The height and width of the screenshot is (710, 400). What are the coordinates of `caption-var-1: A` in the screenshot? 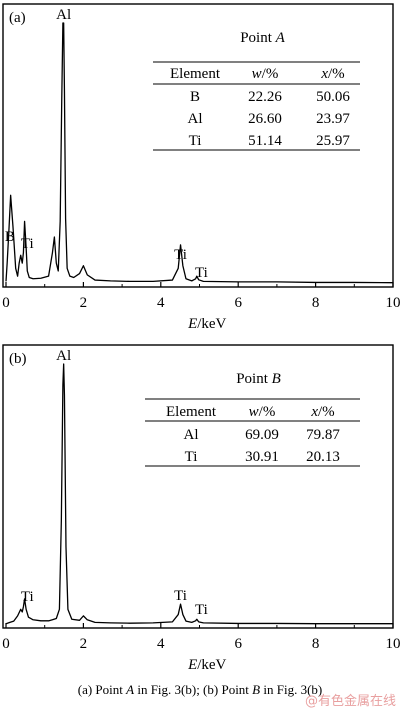 It's located at (130, 689).